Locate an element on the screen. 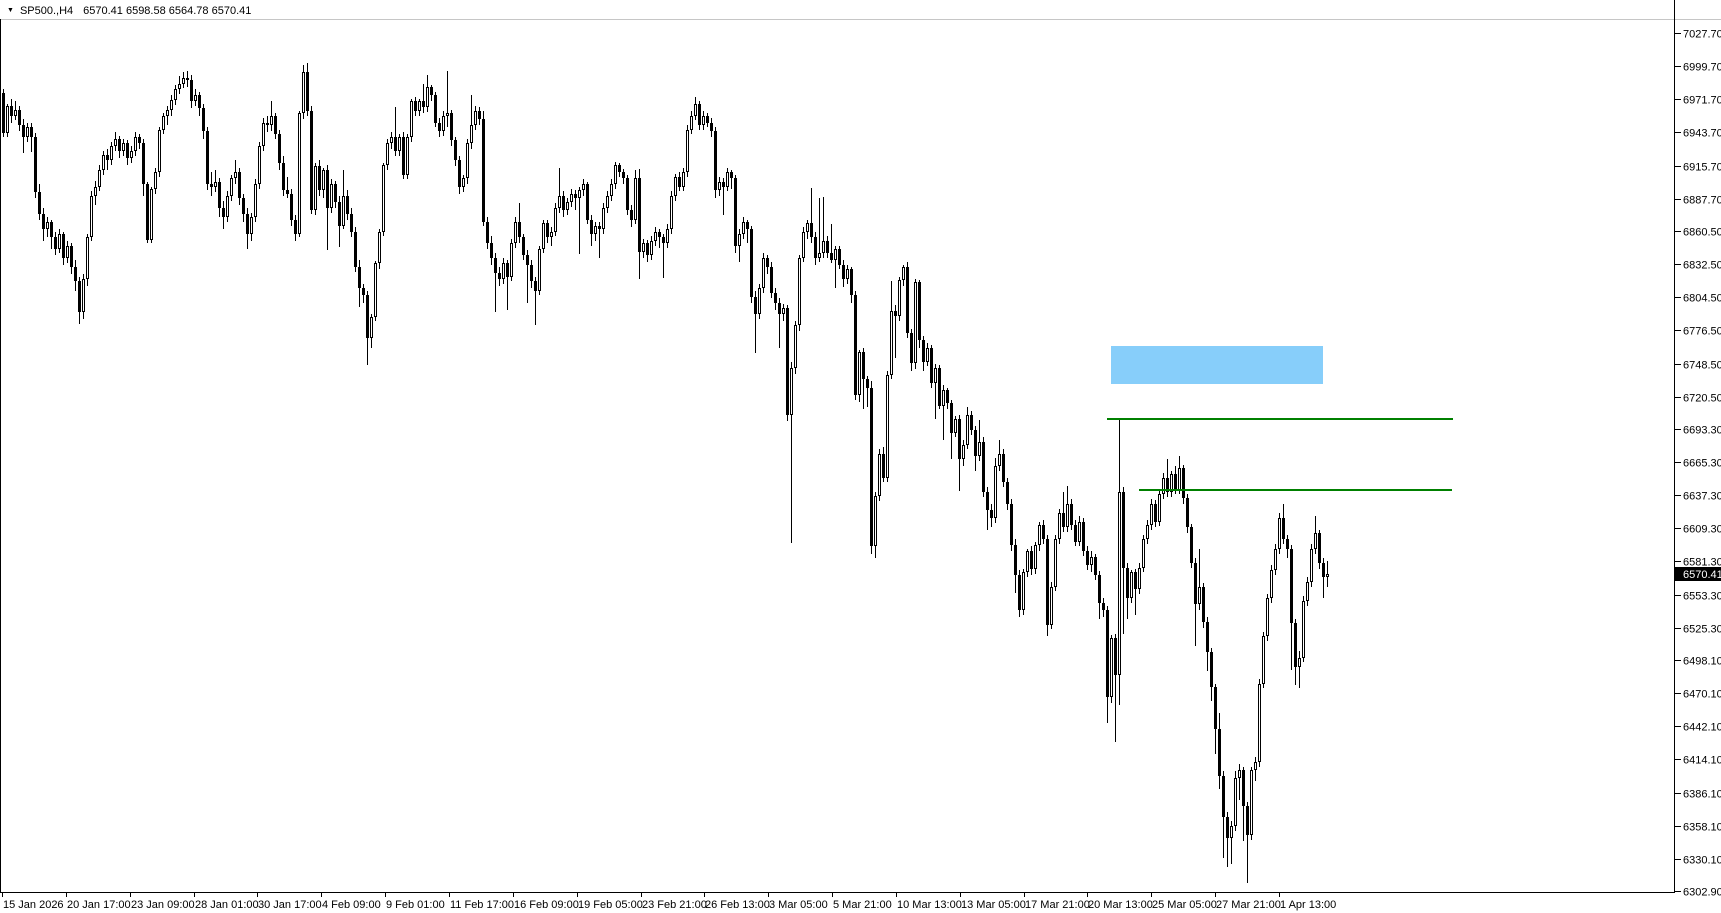 The image size is (1721, 913). price-axis-label: 6414.10 is located at coordinates (1702, 761).